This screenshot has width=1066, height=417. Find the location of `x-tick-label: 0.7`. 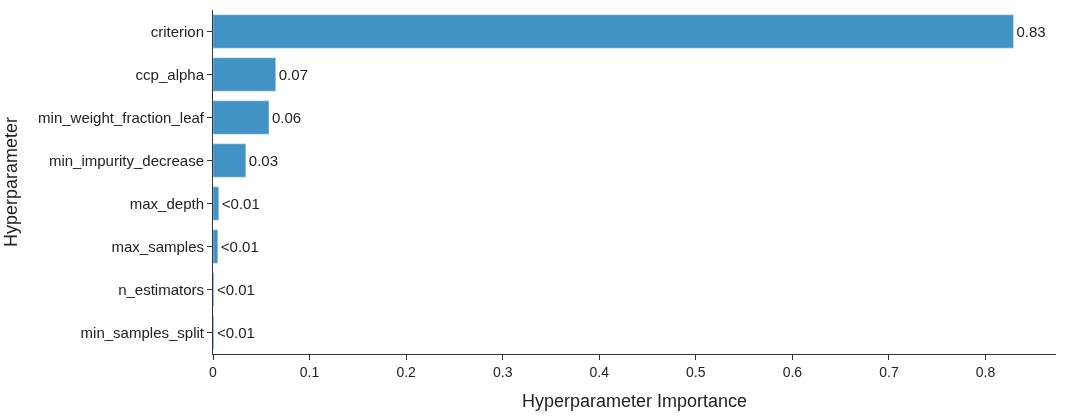

x-tick-label: 0.7 is located at coordinates (889, 371).